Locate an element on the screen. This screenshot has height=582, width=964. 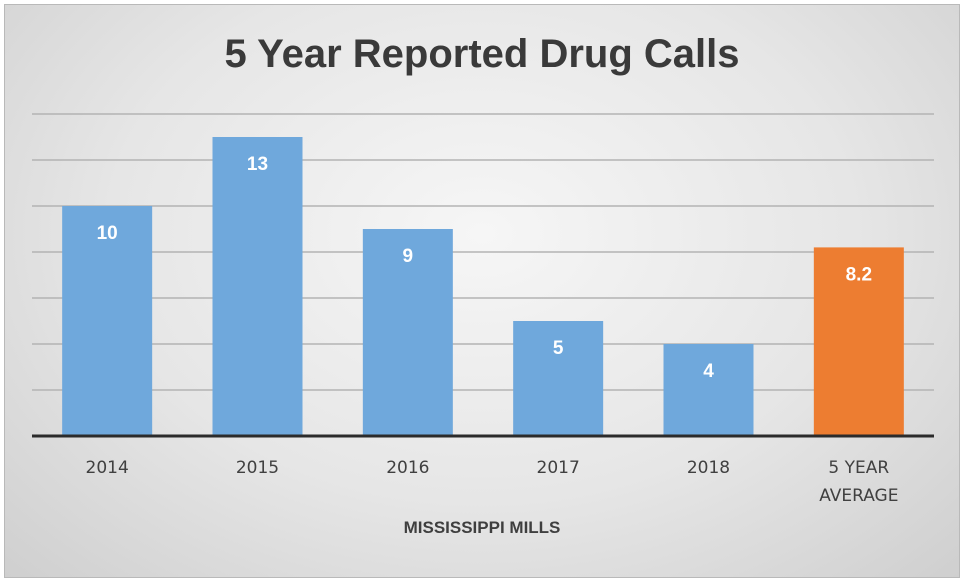
x-tick-label-1: 2015 is located at coordinates (257, 468).